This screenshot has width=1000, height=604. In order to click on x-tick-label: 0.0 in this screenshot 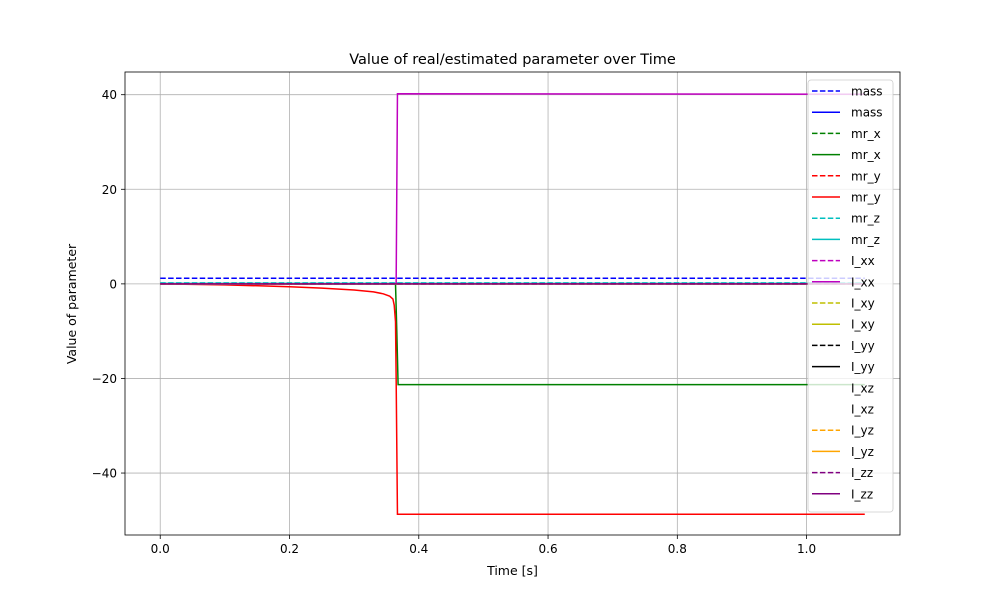, I will do `click(160, 549)`.